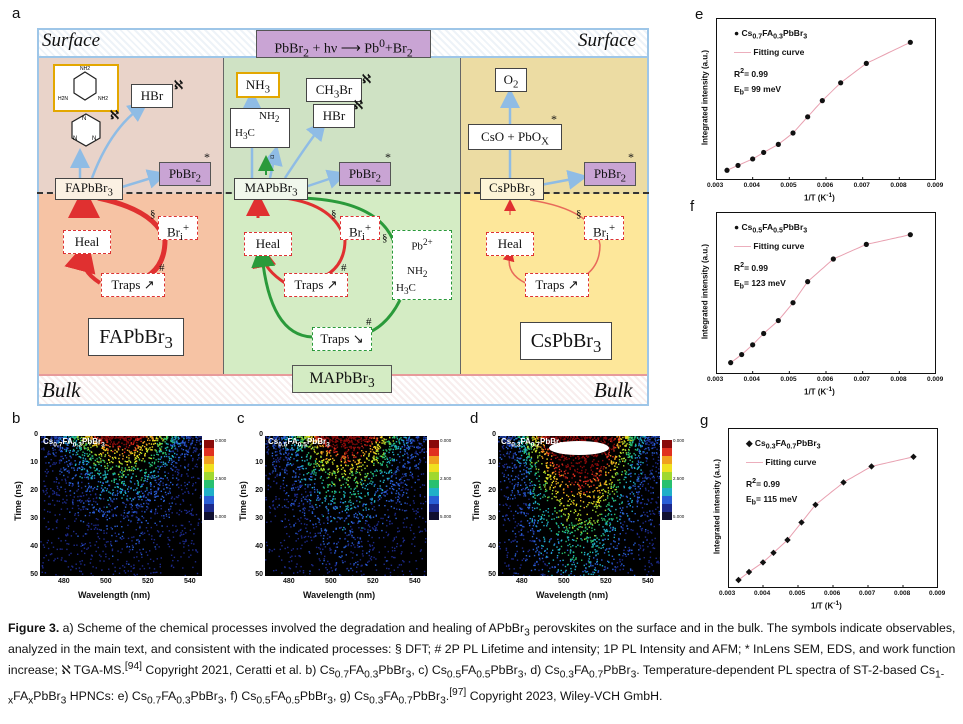 The width and height of the screenshot is (963, 724). I want to click on cs-pbbr2-mark: *, so click(631, 157).